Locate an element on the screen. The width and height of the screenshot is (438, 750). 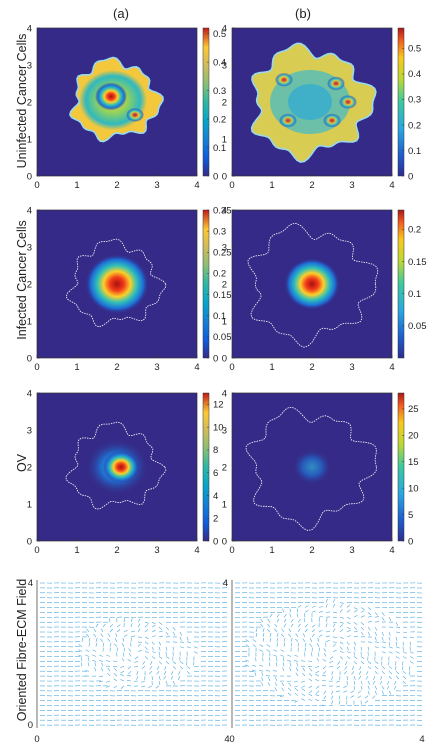
x-tick-label: 0 is located at coordinates (36, 185).